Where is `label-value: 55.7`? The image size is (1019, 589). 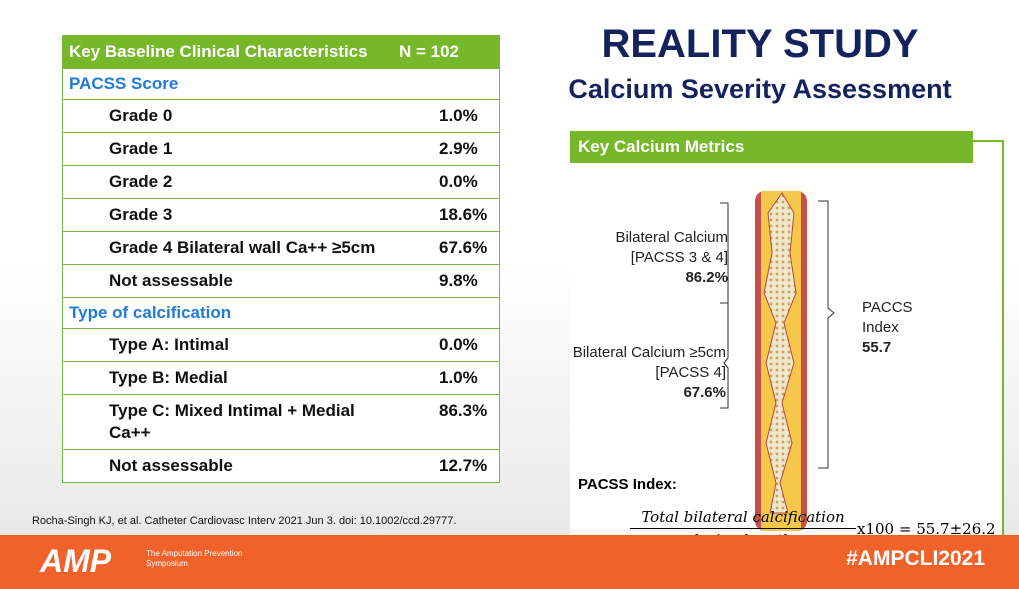 label-value: 55.7 is located at coordinates (877, 347).